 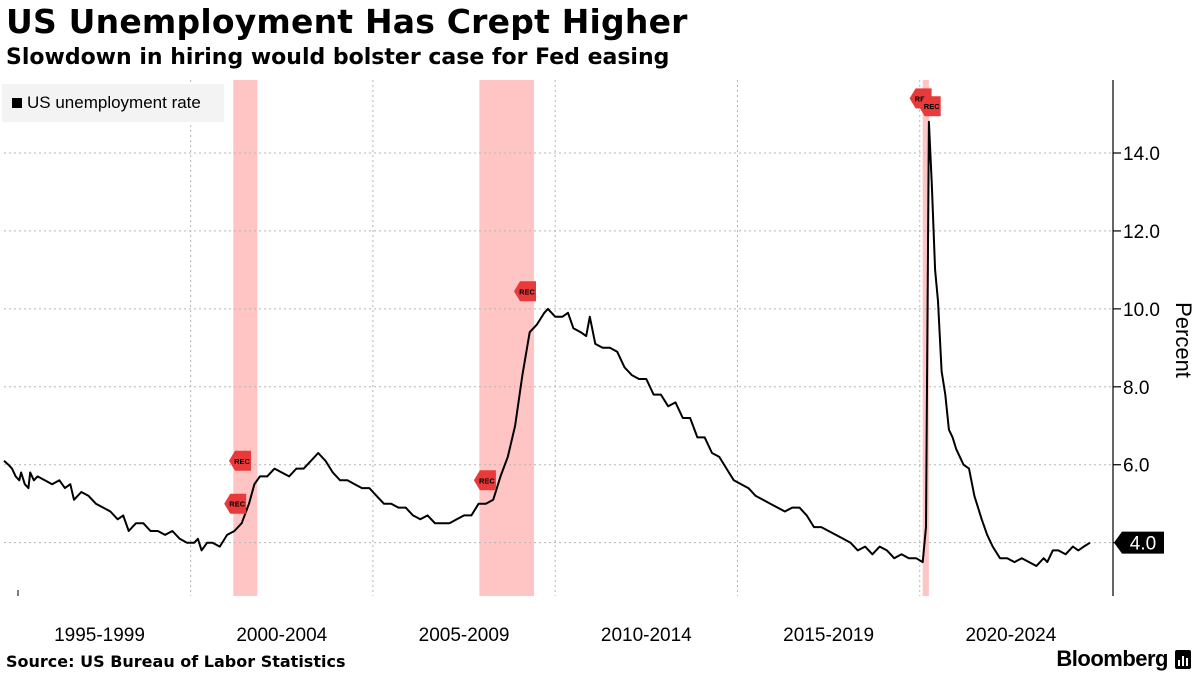 What do you see at coordinates (464, 635) in the screenshot?
I see `x-tick-label: 2005-2009` at bounding box center [464, 635].